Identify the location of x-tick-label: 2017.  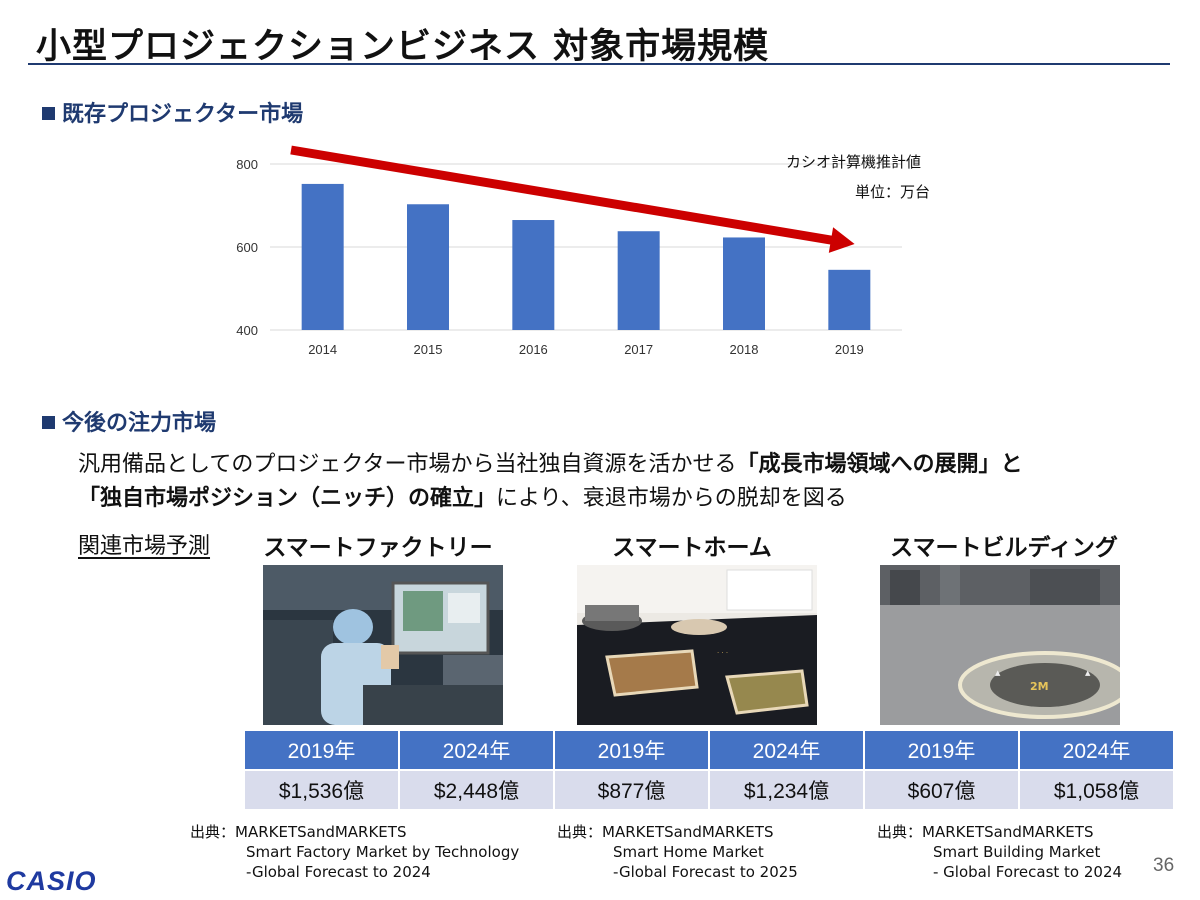
(638, 349).